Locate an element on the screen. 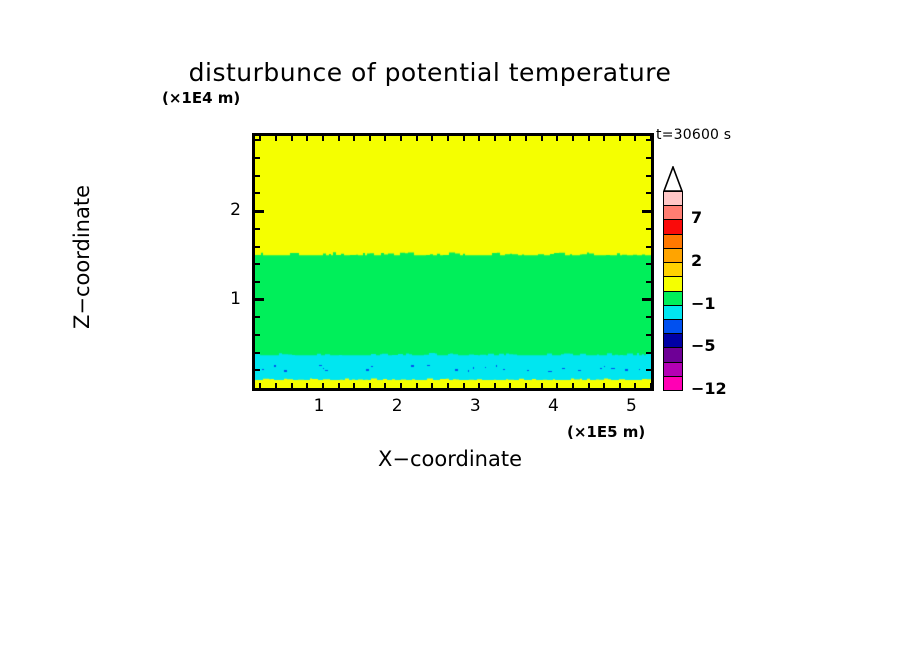  y-axis-unit-label: (×1E4 m) is located at coordinates (201, 98).